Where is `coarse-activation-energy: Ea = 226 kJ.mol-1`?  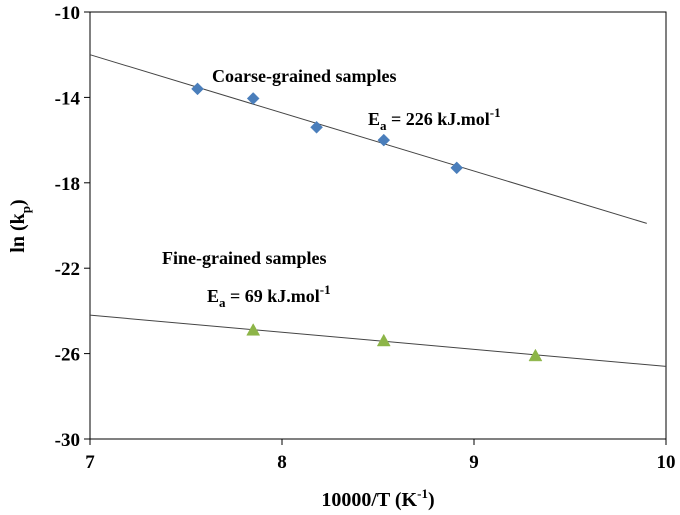
coarse-activation-energy: Ea = 226 kJ.mol-1 is located at coordinates (434, 119).